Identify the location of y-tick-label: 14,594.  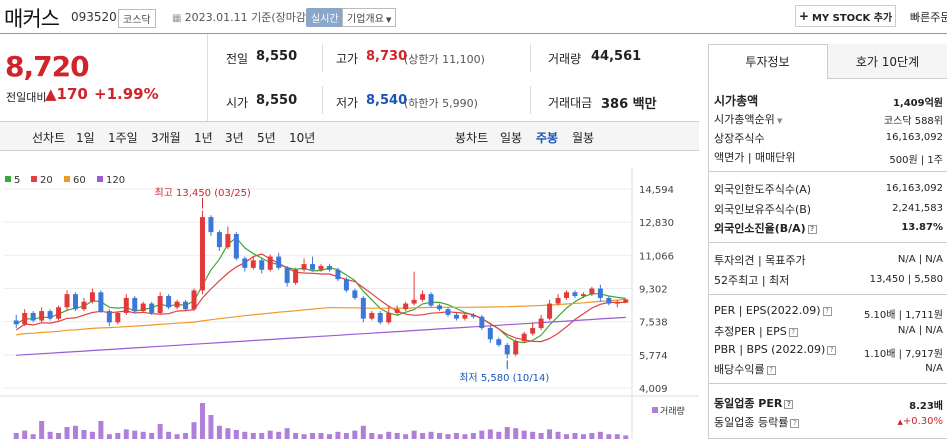
(656, 190).